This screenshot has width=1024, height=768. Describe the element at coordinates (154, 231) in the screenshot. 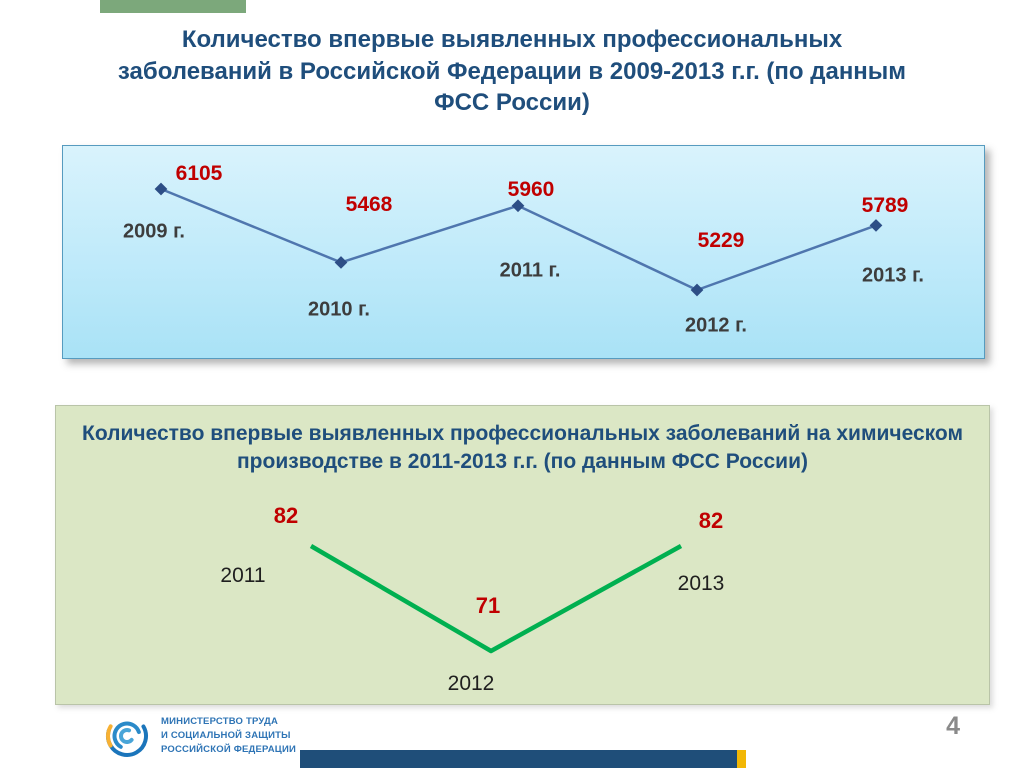

I see `chart1-category-label: 2009 г.` at that location.